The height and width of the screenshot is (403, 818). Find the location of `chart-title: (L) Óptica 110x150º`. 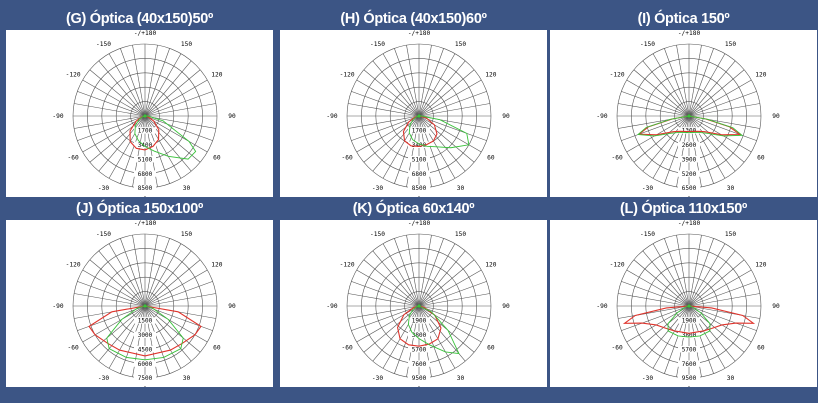

chart-title: (L) Óptica 110x150º is located at coordinates (683, 209).